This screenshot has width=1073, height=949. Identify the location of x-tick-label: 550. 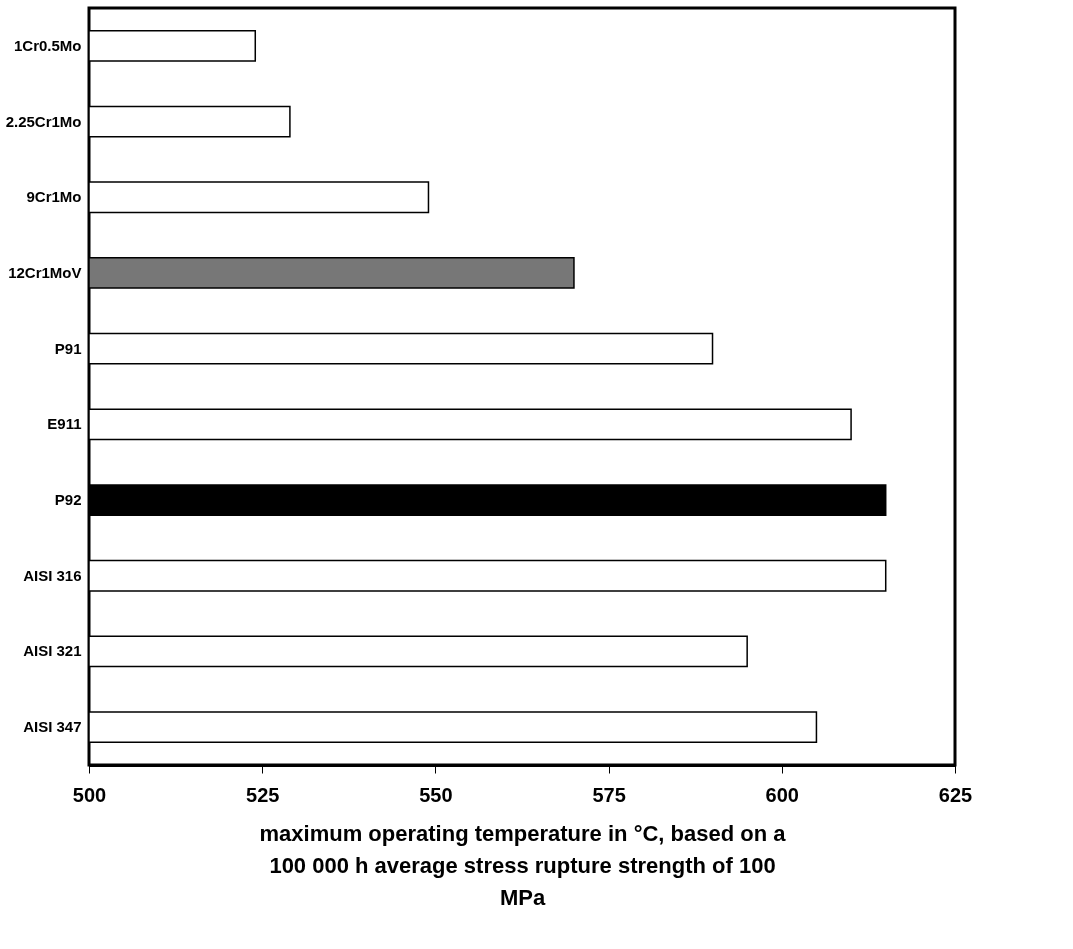
(436, 794).